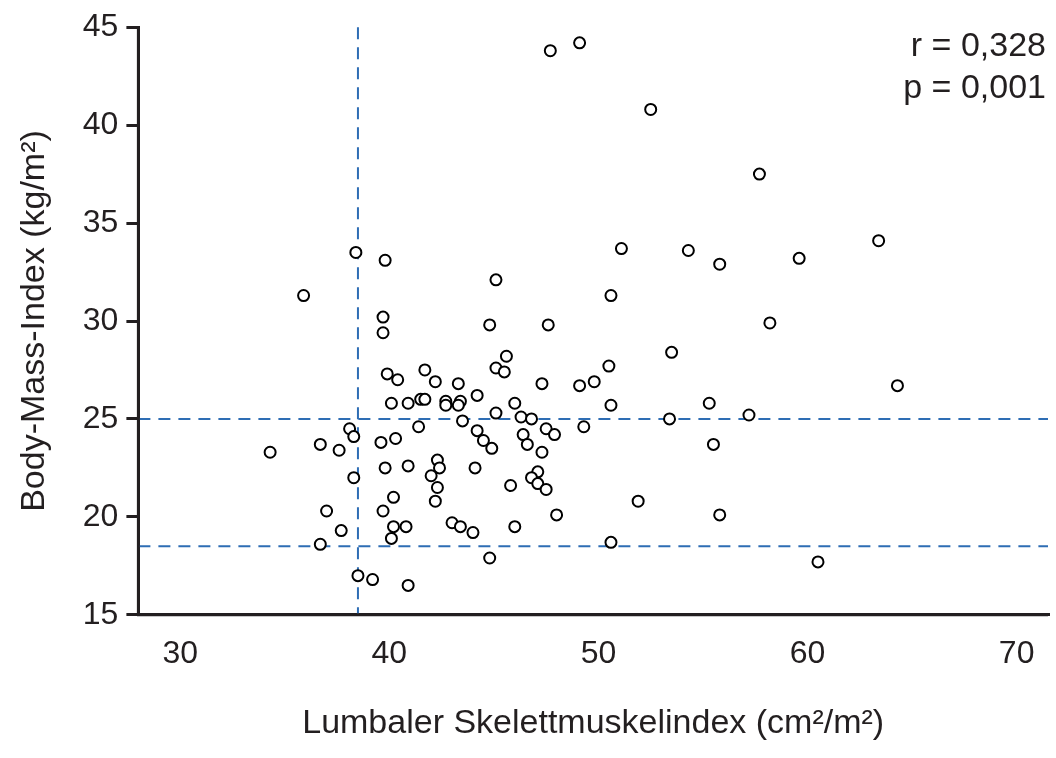  What do you see at coordinates (100, 25) in the screenshot?
I see `y-tick-label: 45` at bounding box center [100, 25].